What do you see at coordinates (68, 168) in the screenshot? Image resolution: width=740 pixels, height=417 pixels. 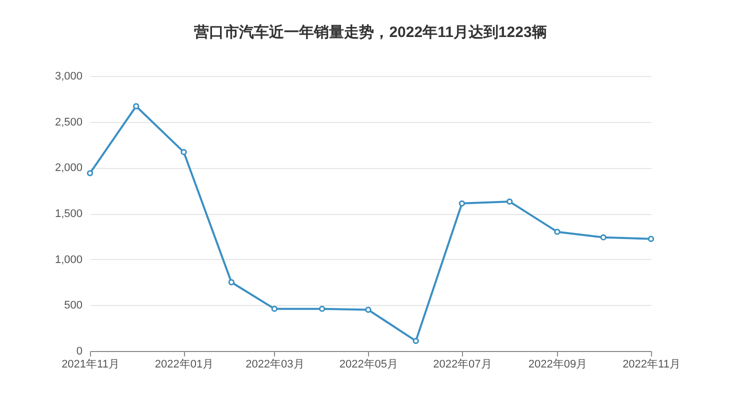 I see `y-tick-label: 2,000` at bounding box center [68, 168].